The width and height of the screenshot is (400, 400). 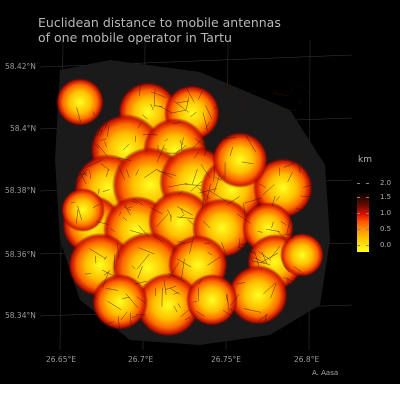 I want to click on title-line-1: Euclidean distance to mobile antennas, so click(x=159, y=22).